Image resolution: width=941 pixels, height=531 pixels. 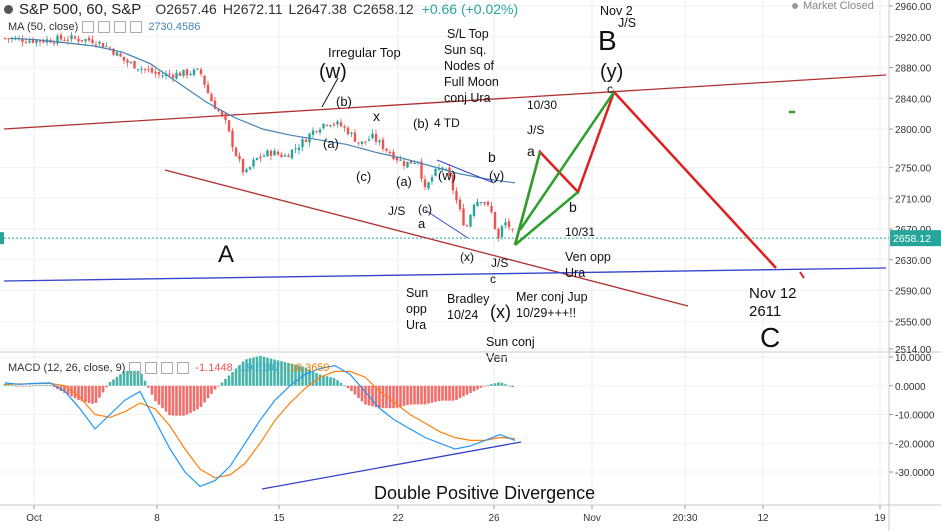 What do you see at coordinates (469, 66) in the screenshot?
I see `astro-note-sl-top: Nodes of` at bounding box center [469, 66].